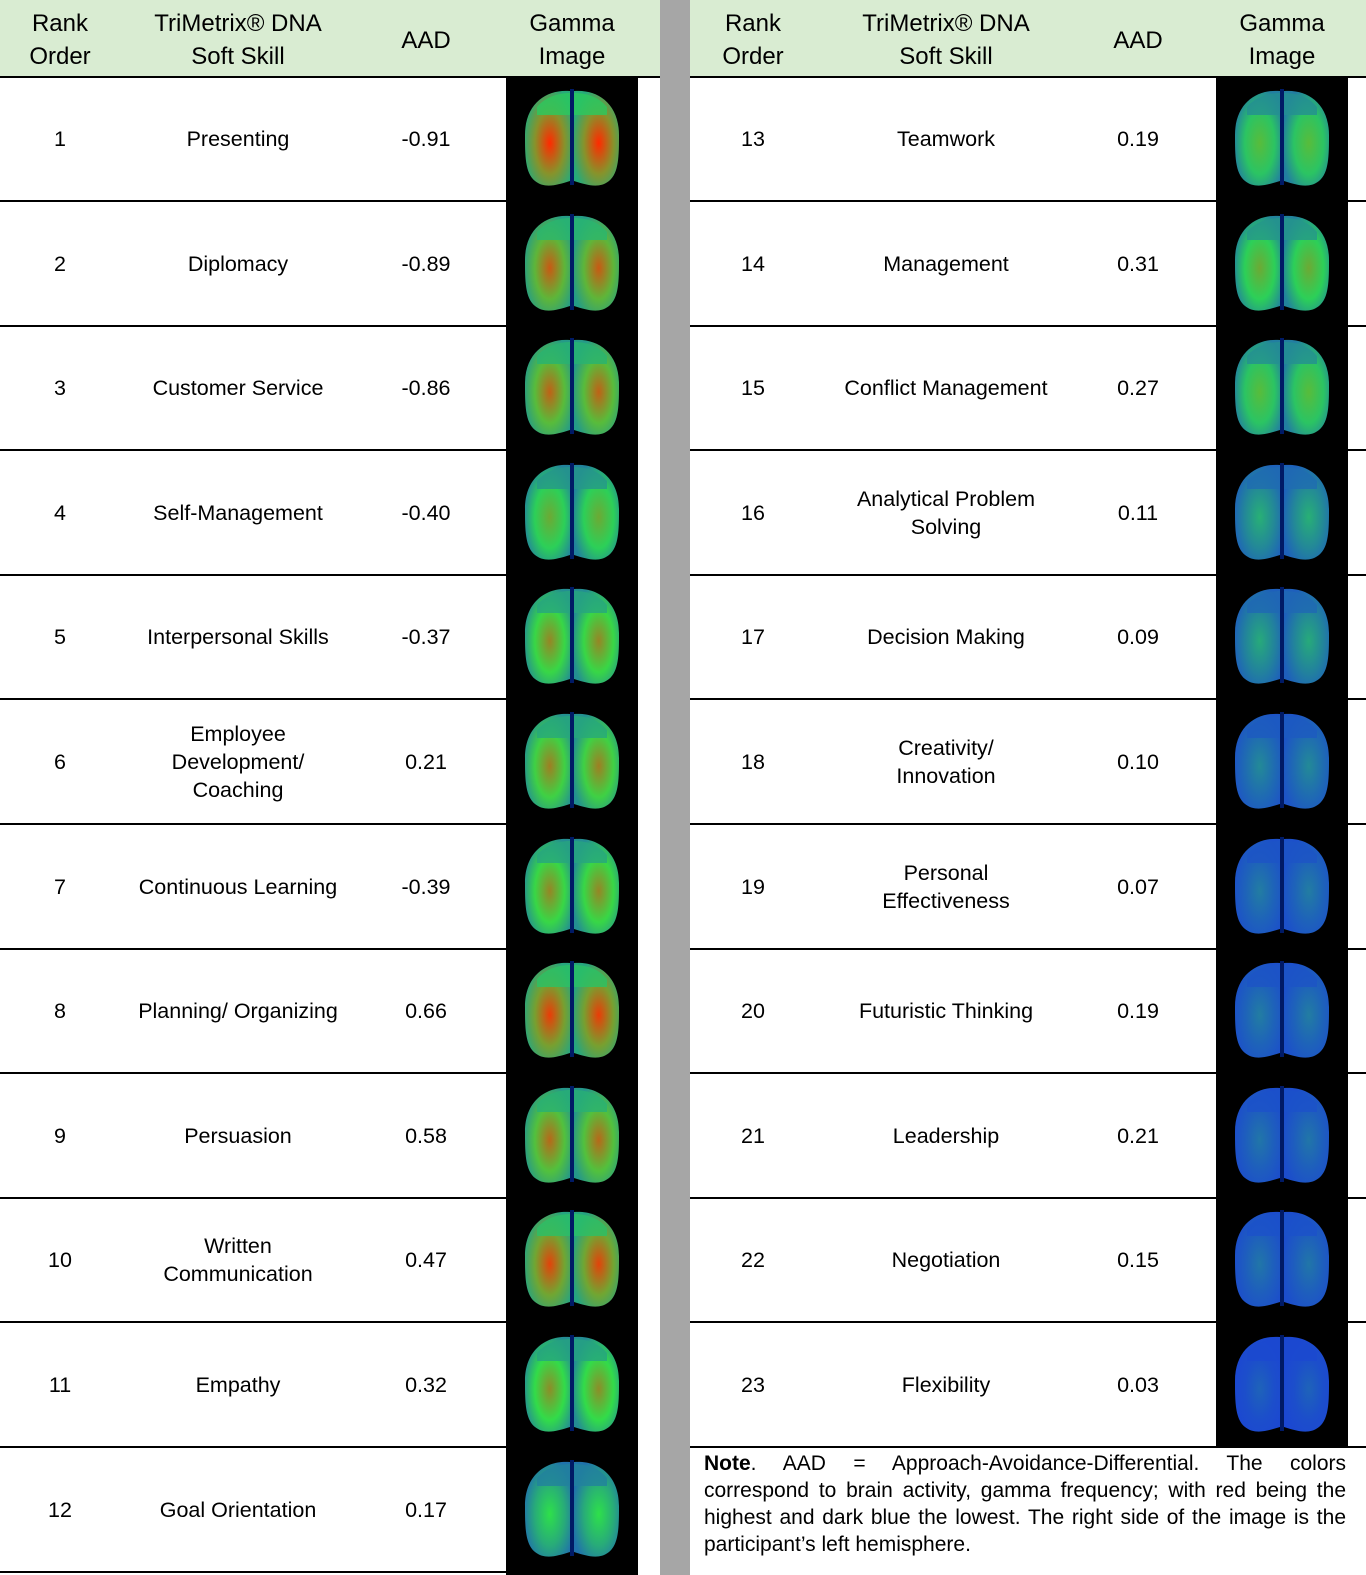 Image resolution: width=1366 pixels, height=1575 pixels. What do you see at coordinates (238, 1011) in the screenshot?
I see `skill-cell: Planning/ Organizing` at bounding box center [238, 1011].